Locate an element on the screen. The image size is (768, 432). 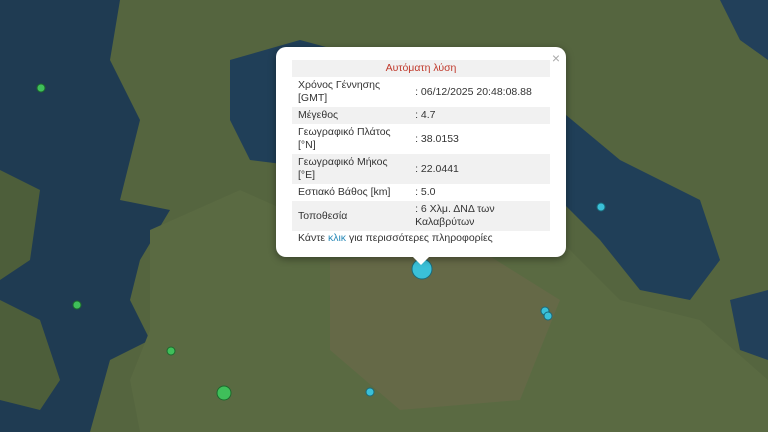
table-row: Τοποθεσία : 6 Χλμ. ΔΝΔ των Καλαβρύτων is located at coordinates (421, 216).